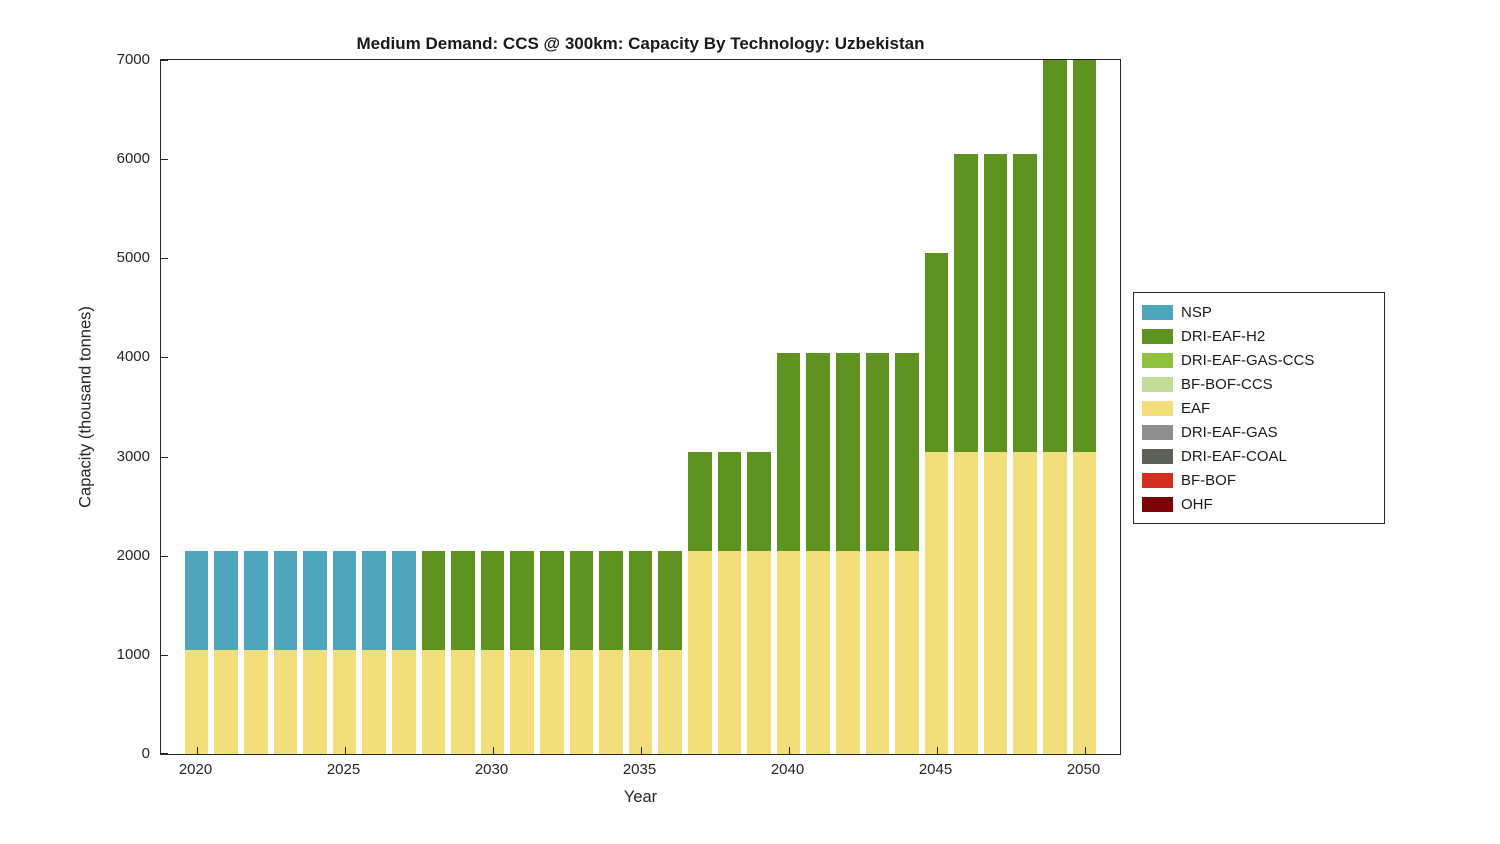  I want to click on legend-item: EAF, so click(1259, 408).